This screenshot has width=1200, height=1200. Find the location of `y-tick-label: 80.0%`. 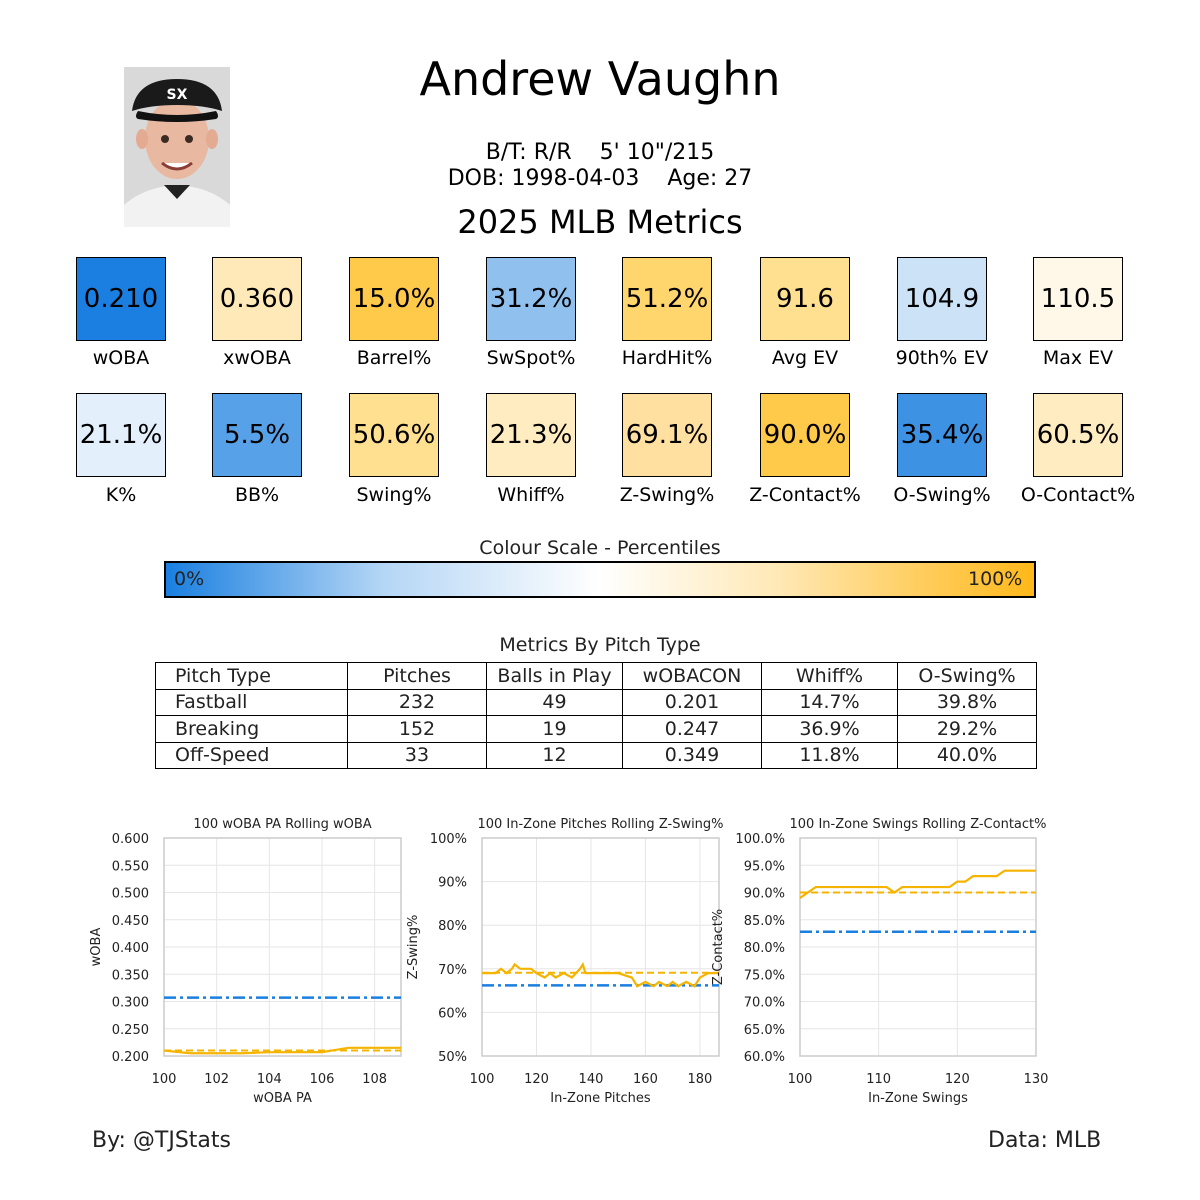

y-tick-label: 80.0% is located at coordinates (764, 948).